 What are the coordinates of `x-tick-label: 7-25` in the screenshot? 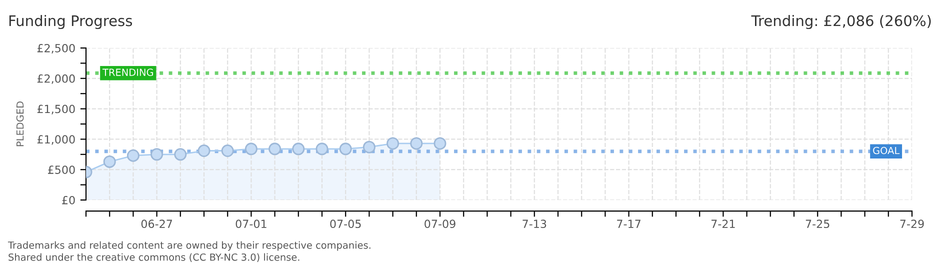 It's located at (818, 224).